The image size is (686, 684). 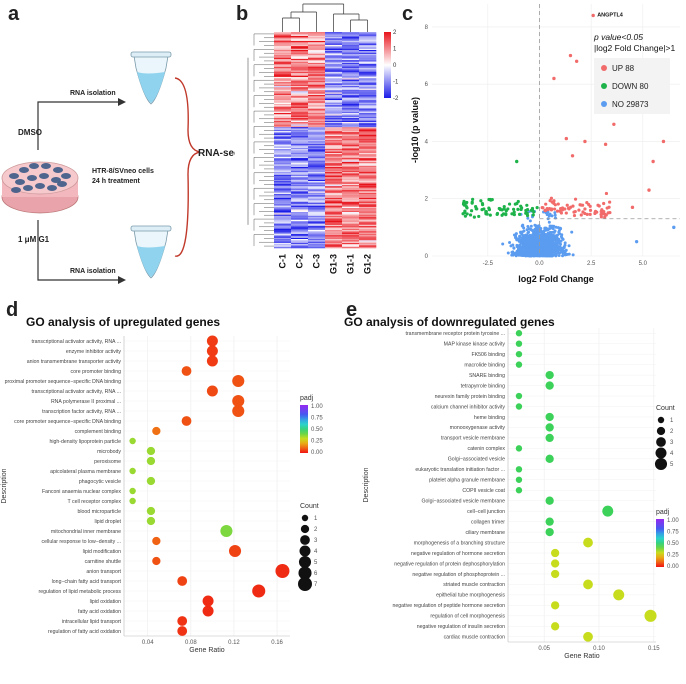 I want to click on x-tick-label: 0.08, so click(x=191, y=643).